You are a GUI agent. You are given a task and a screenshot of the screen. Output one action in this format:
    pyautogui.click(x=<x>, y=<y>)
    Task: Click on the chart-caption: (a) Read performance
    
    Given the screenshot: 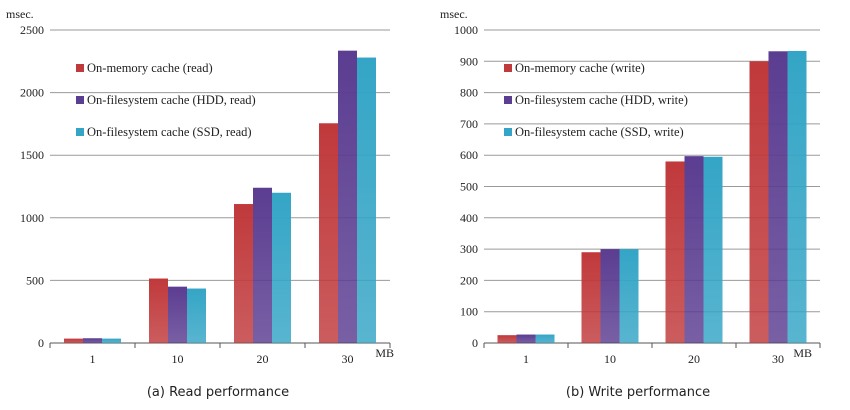 What is the action you would take?
    pyautogui.click(x=218, y=392)
    